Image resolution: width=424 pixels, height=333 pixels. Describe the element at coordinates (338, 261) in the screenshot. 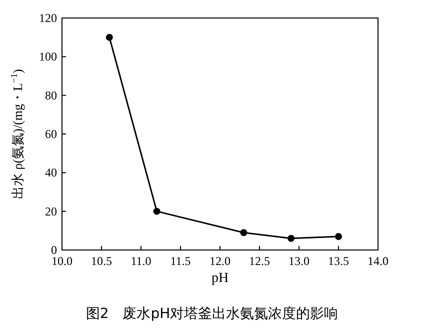

I see `x-tick-label: 13.5` at that location.